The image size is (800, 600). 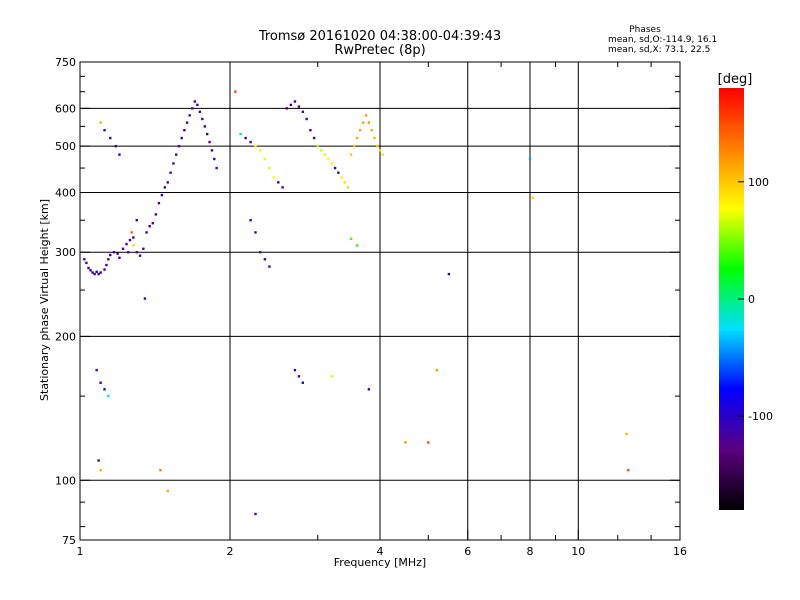 What do you see at coordinates (662, 40) in the screenshot?
I see `stats-line-o: mean, sd,O:-114.9, 16.1` at bounding box center [662, 40].